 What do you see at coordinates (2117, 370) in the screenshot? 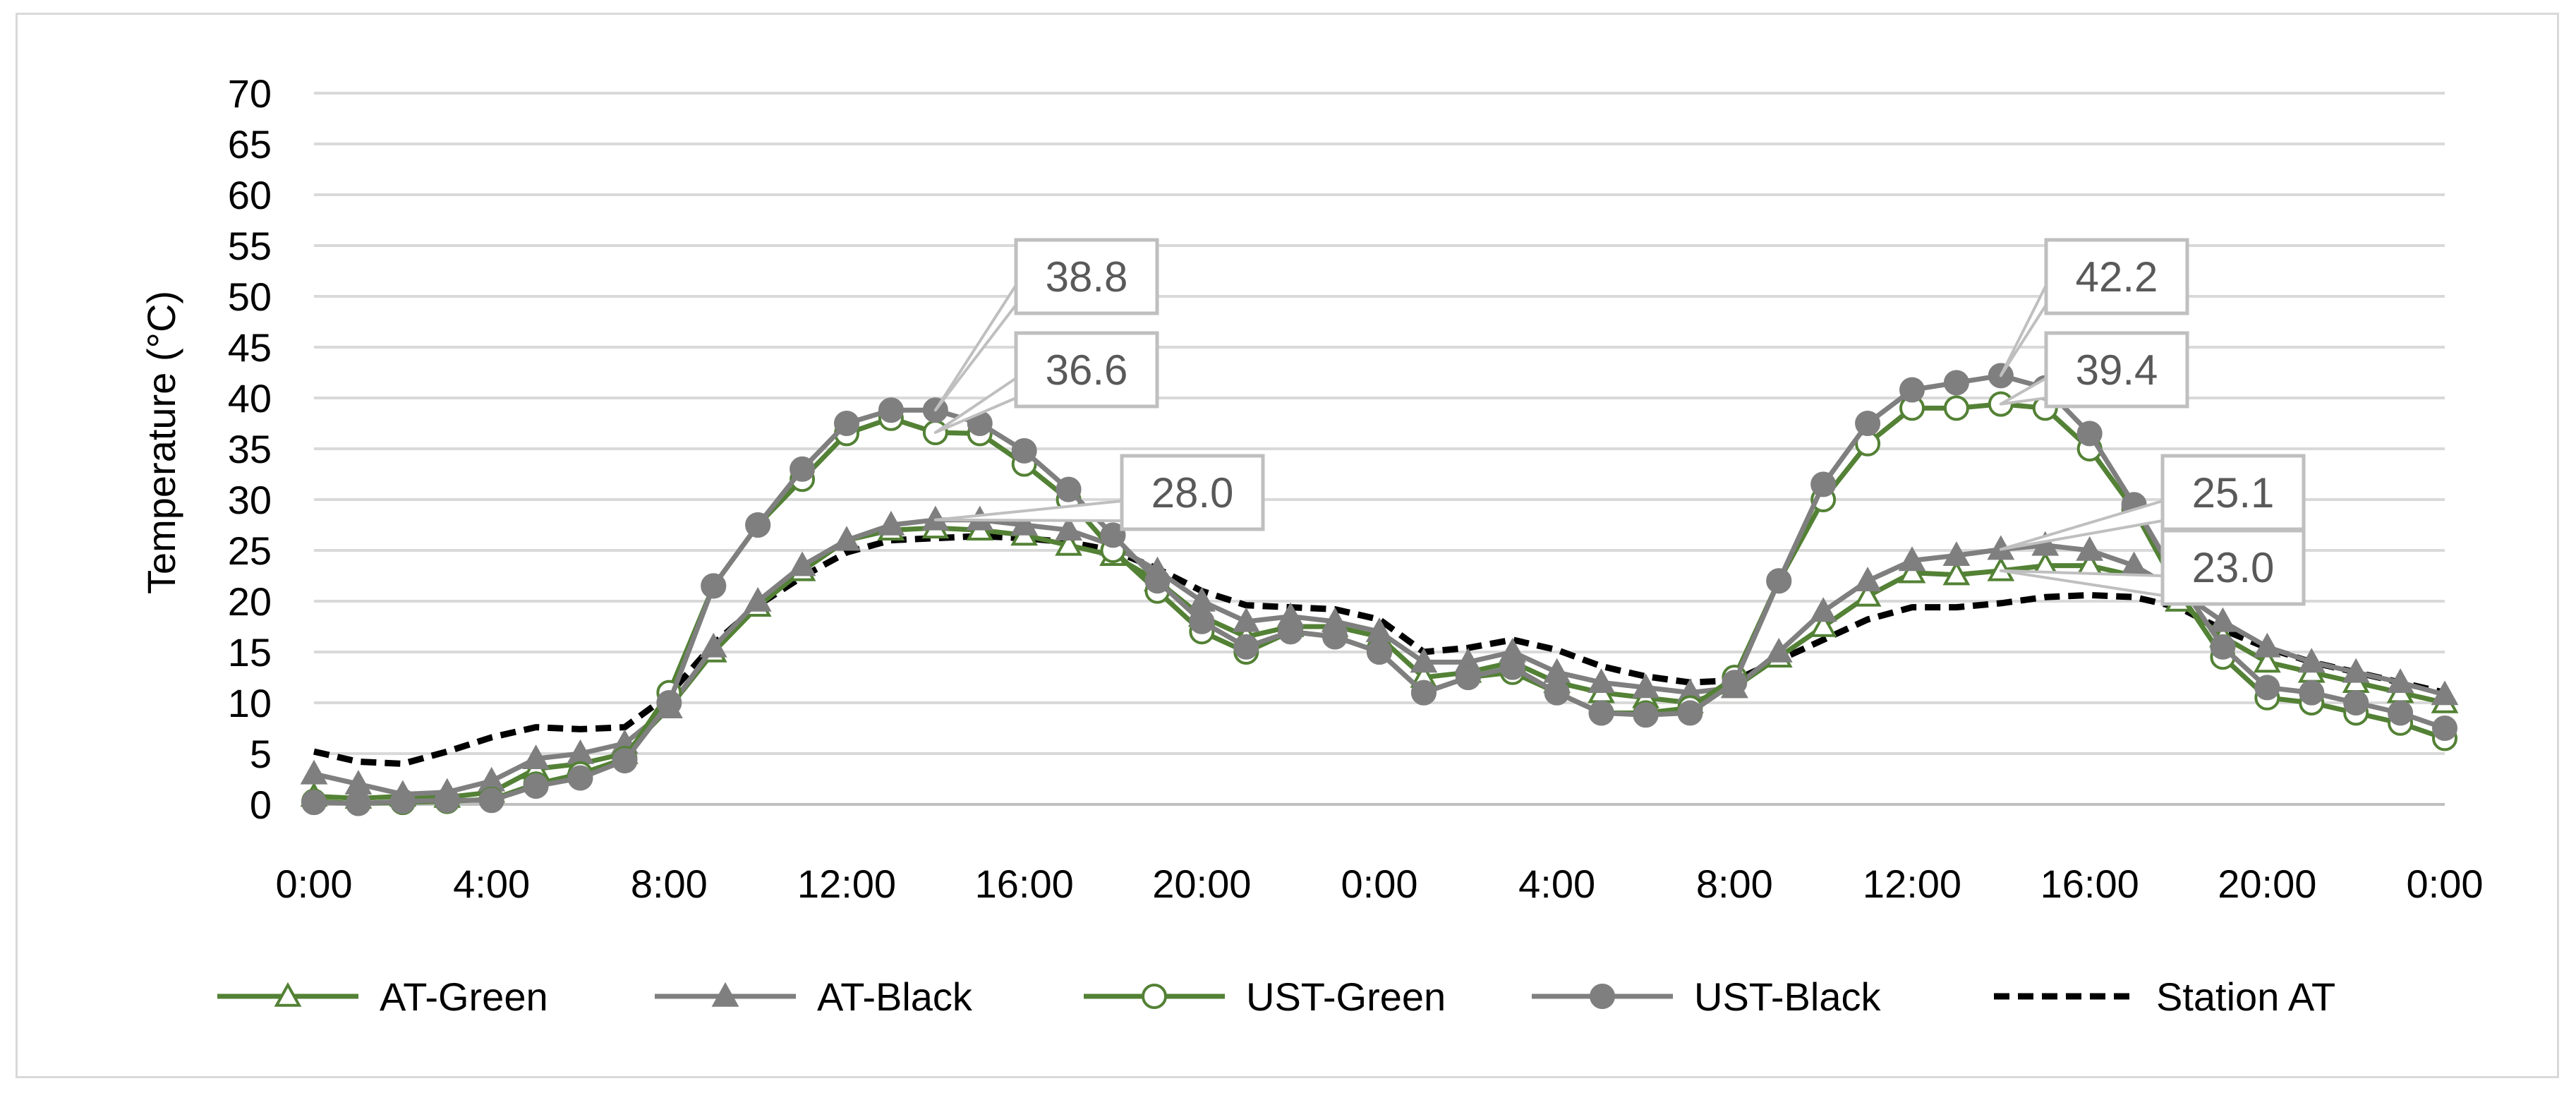
I see `callout-label: 39.4` at bounding box center [2117, 370].